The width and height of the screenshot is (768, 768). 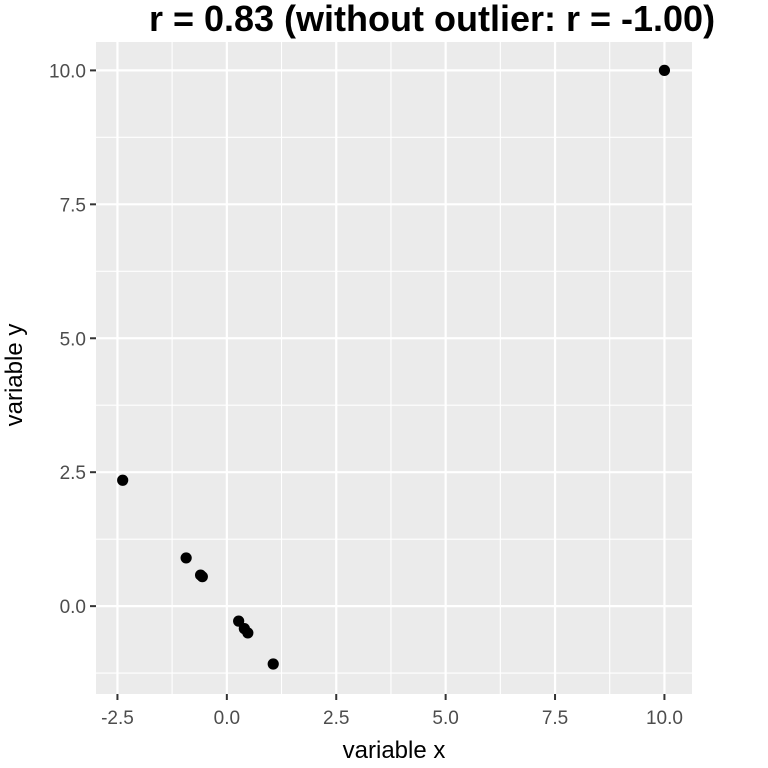 What do you see at coordinates (445, 718) in the screenshot?
I see `x-tick-label: 5.0` at bounding box center [445, 718].